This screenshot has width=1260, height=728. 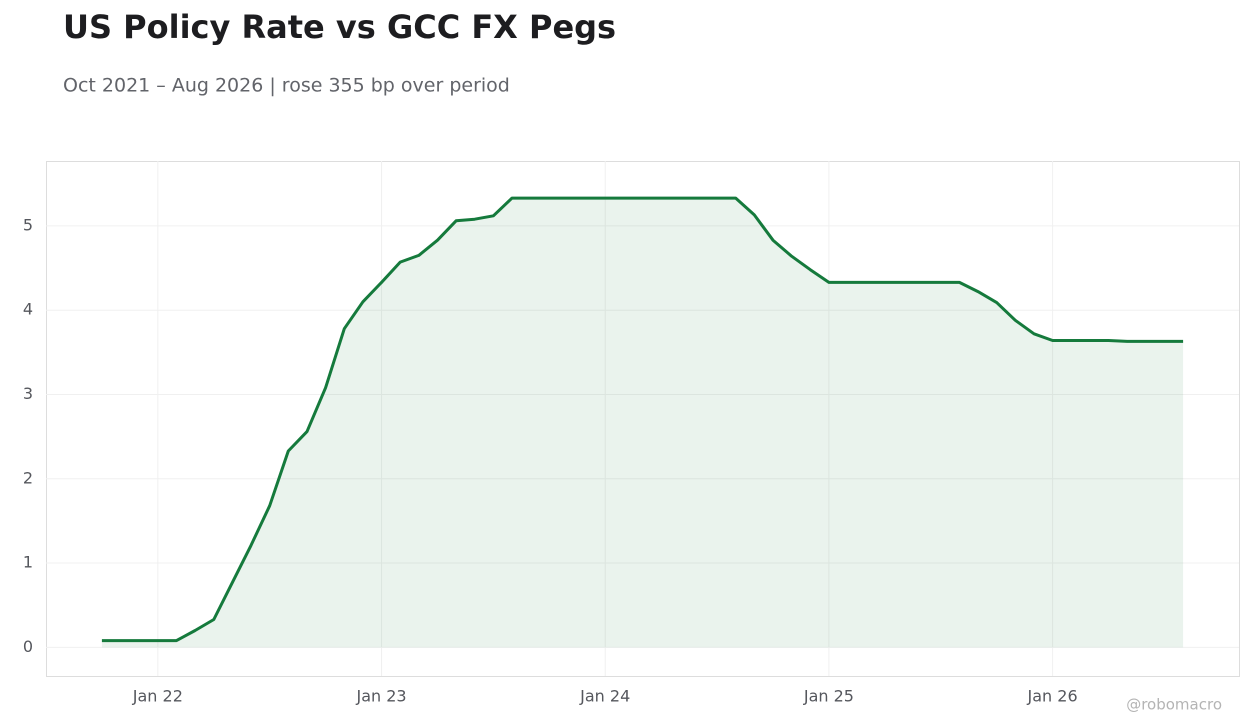 I want to click on y-tick-label: 1, so click(x=28, y=562).